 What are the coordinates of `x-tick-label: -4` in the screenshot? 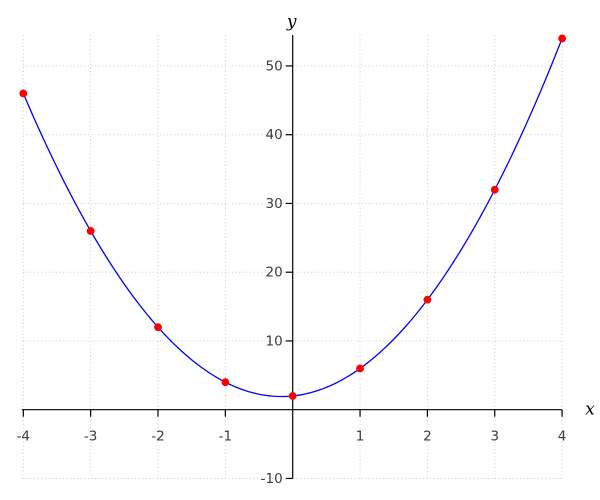 It's located at (23, 437).